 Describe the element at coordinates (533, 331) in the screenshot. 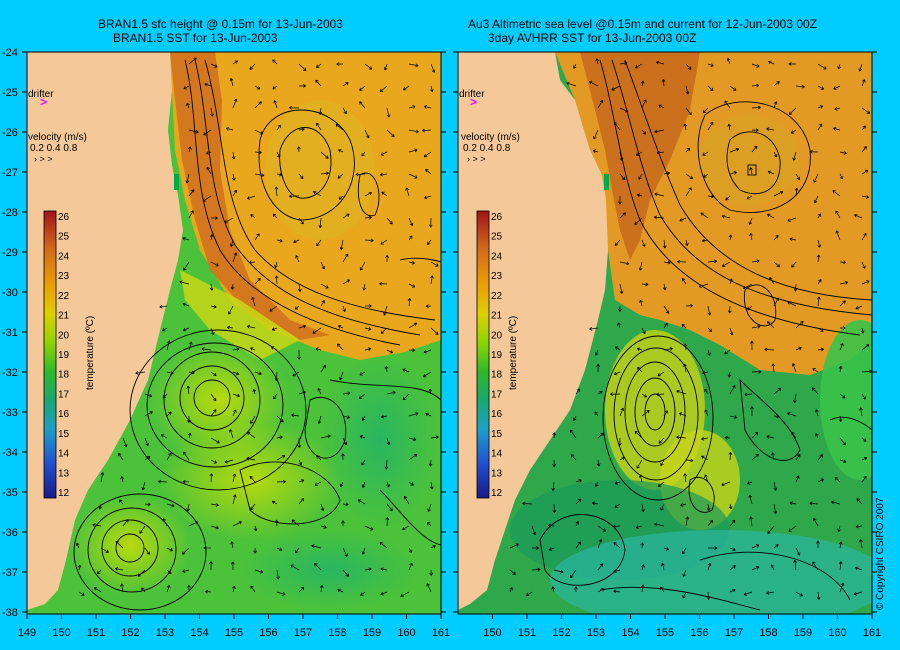

I see `right-land` at that location.